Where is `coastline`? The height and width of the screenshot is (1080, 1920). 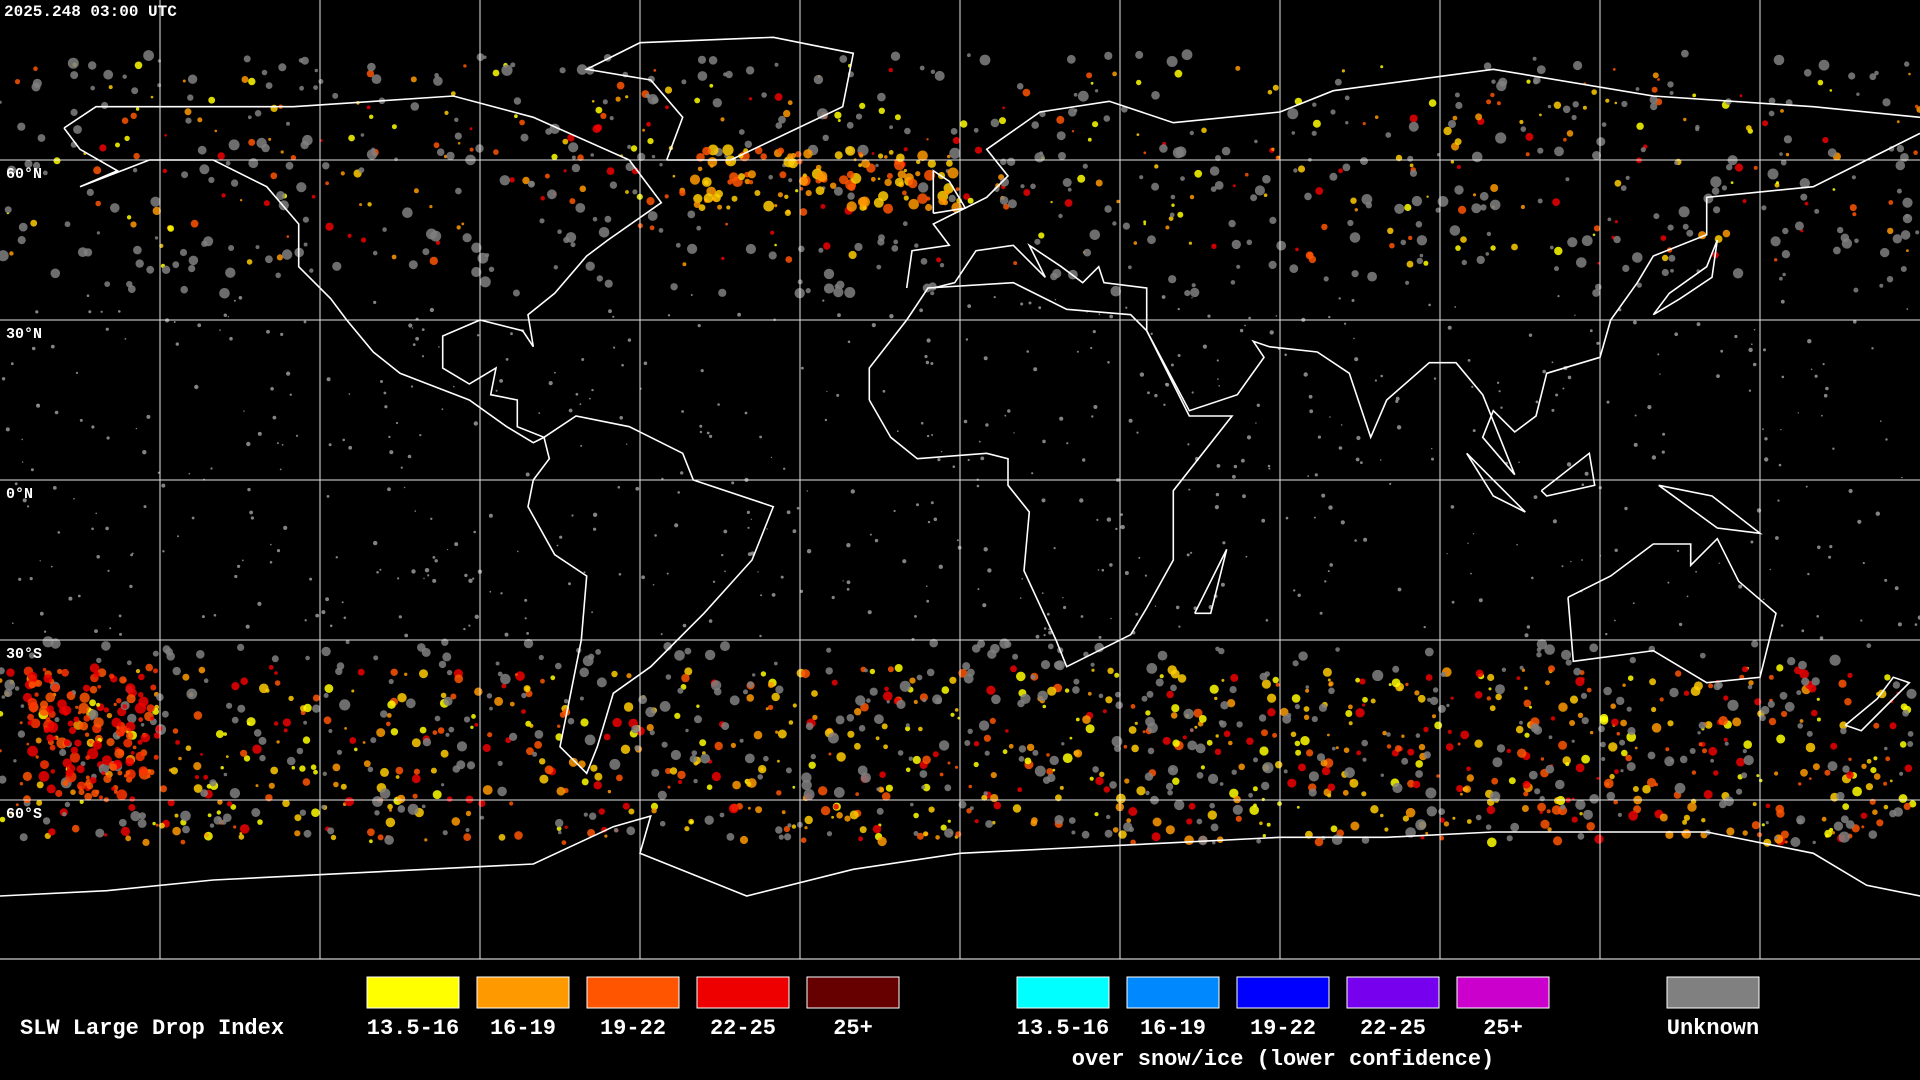 coastline is located at coordinates (1210, 581).